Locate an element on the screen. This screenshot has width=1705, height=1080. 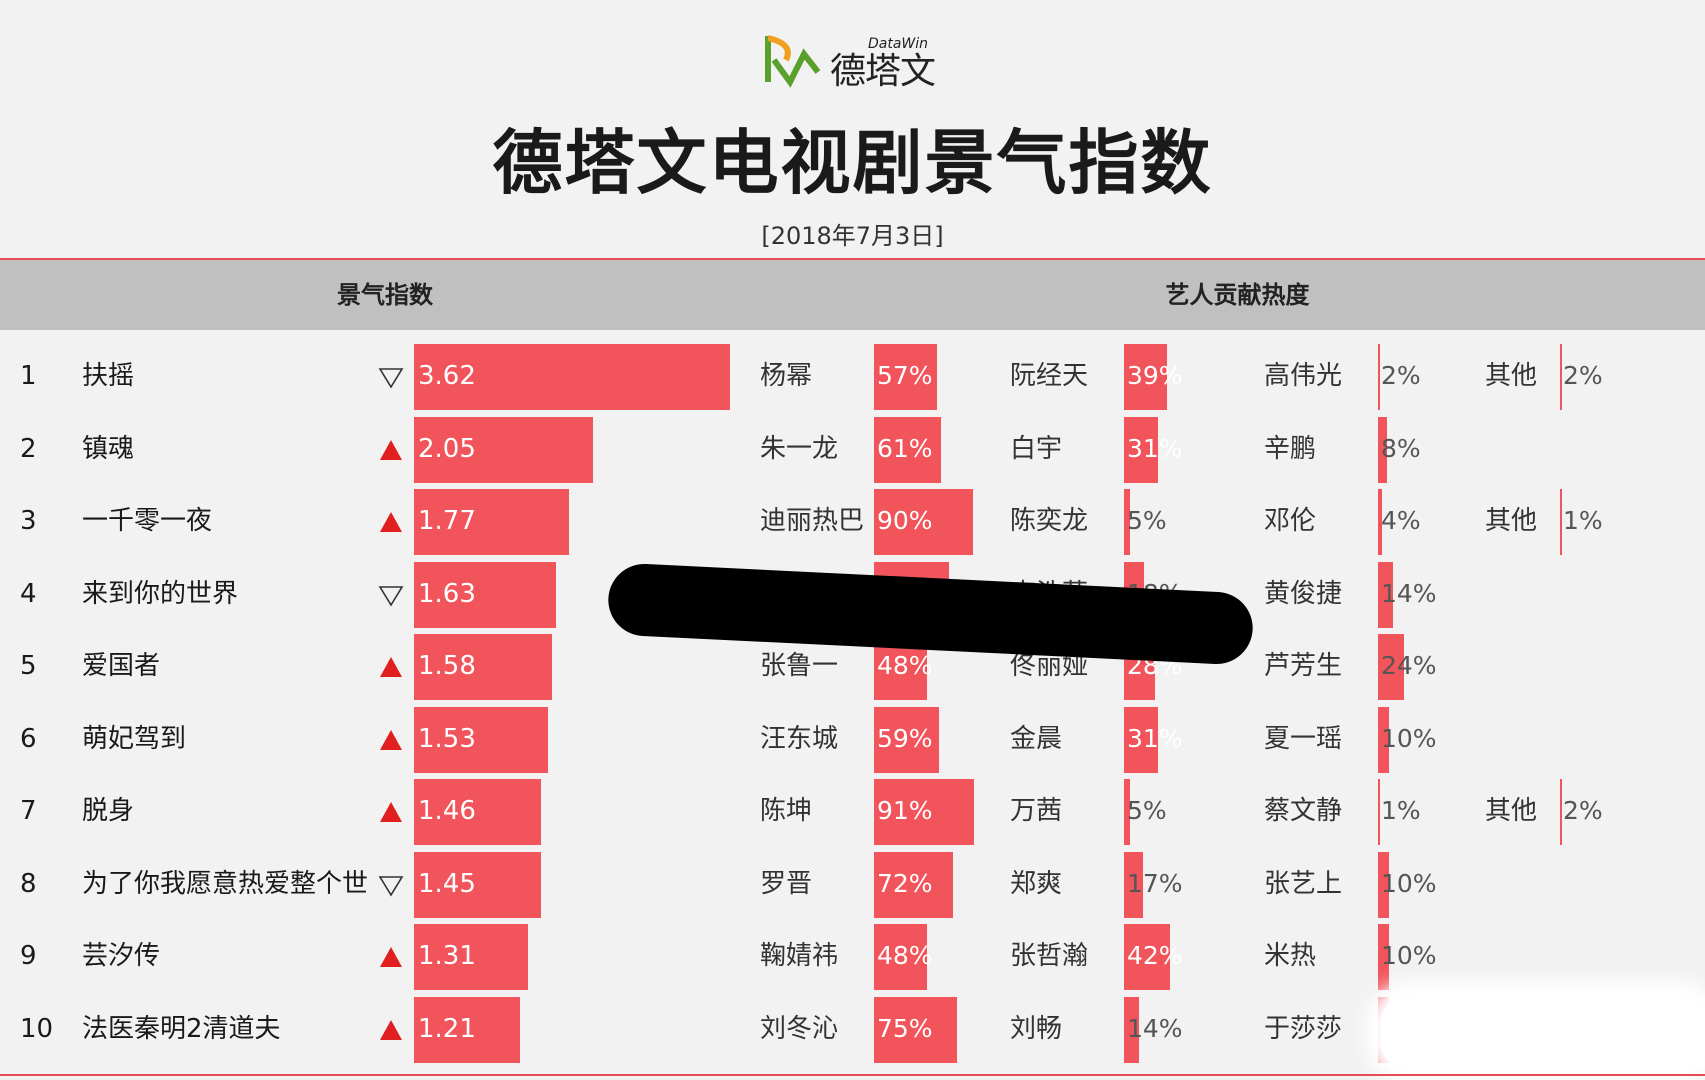
rank-number: 9 is located at coordinates (28, 956).